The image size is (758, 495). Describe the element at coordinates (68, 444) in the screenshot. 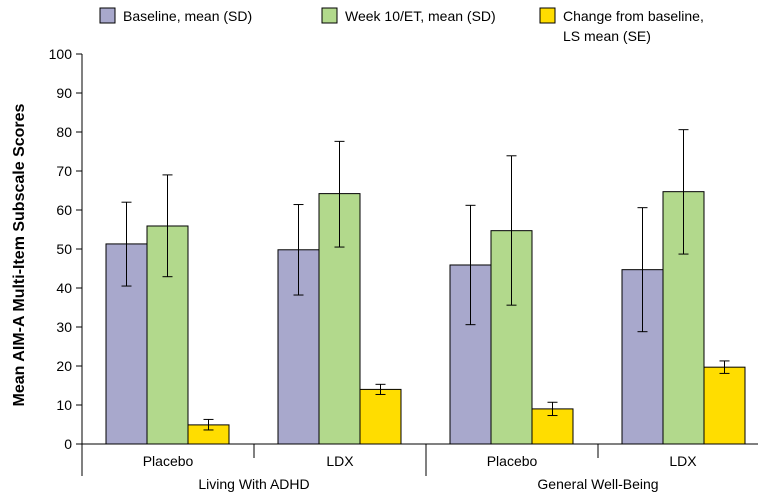

I see `y-tick-label: 0` at that location.